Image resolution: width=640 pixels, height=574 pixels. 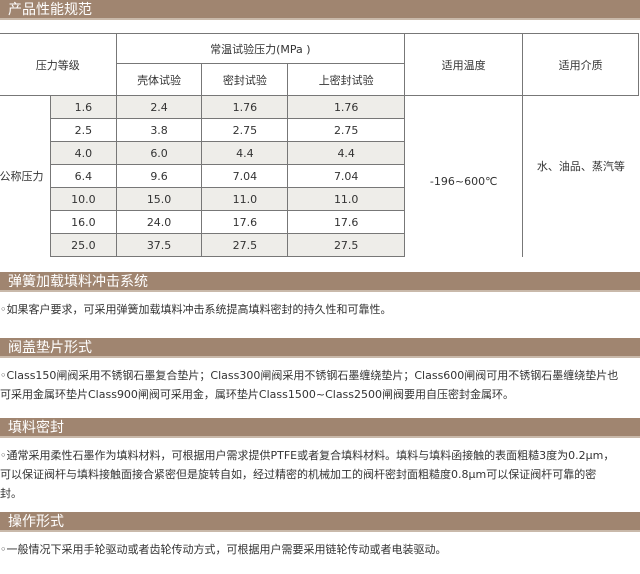 I want to click on section-text: ◦如果客户要求，可采用弹簧加载填料冲击系统提高填料密封的持久性和可靠性。, so click(x=320, y=309).